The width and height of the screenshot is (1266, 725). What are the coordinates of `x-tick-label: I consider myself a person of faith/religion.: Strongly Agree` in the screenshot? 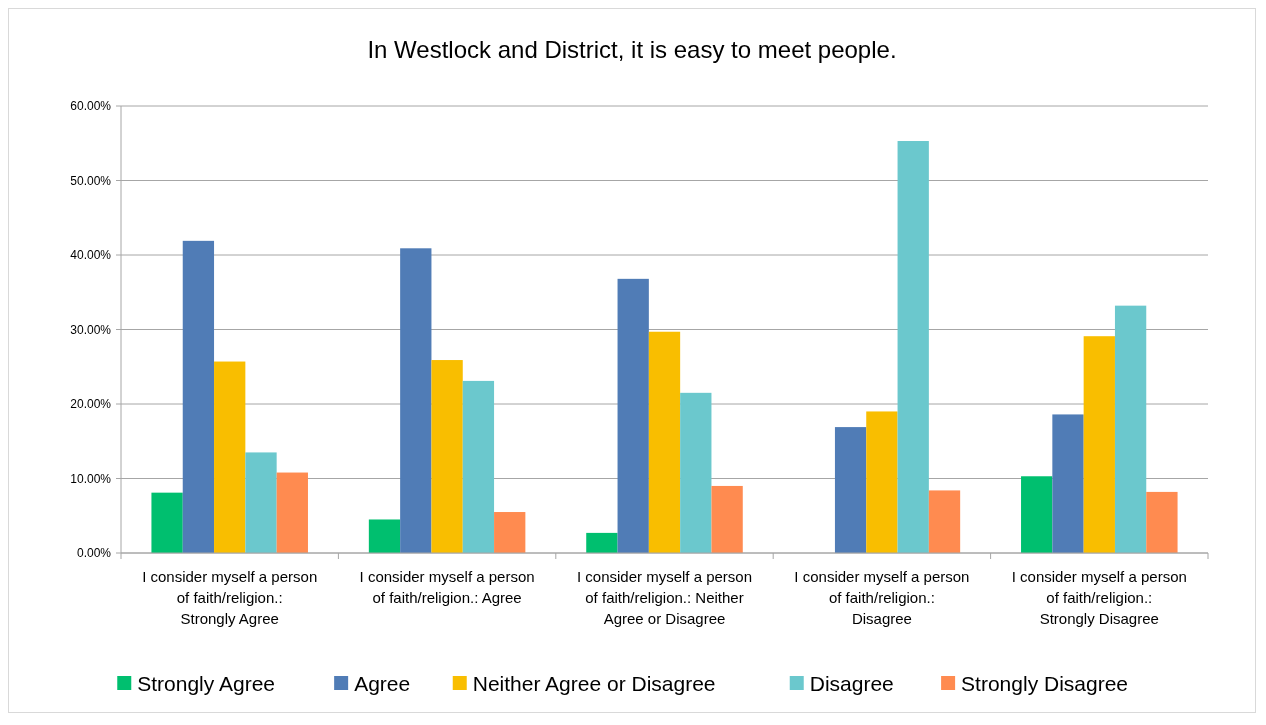 It's located at (230, 597).